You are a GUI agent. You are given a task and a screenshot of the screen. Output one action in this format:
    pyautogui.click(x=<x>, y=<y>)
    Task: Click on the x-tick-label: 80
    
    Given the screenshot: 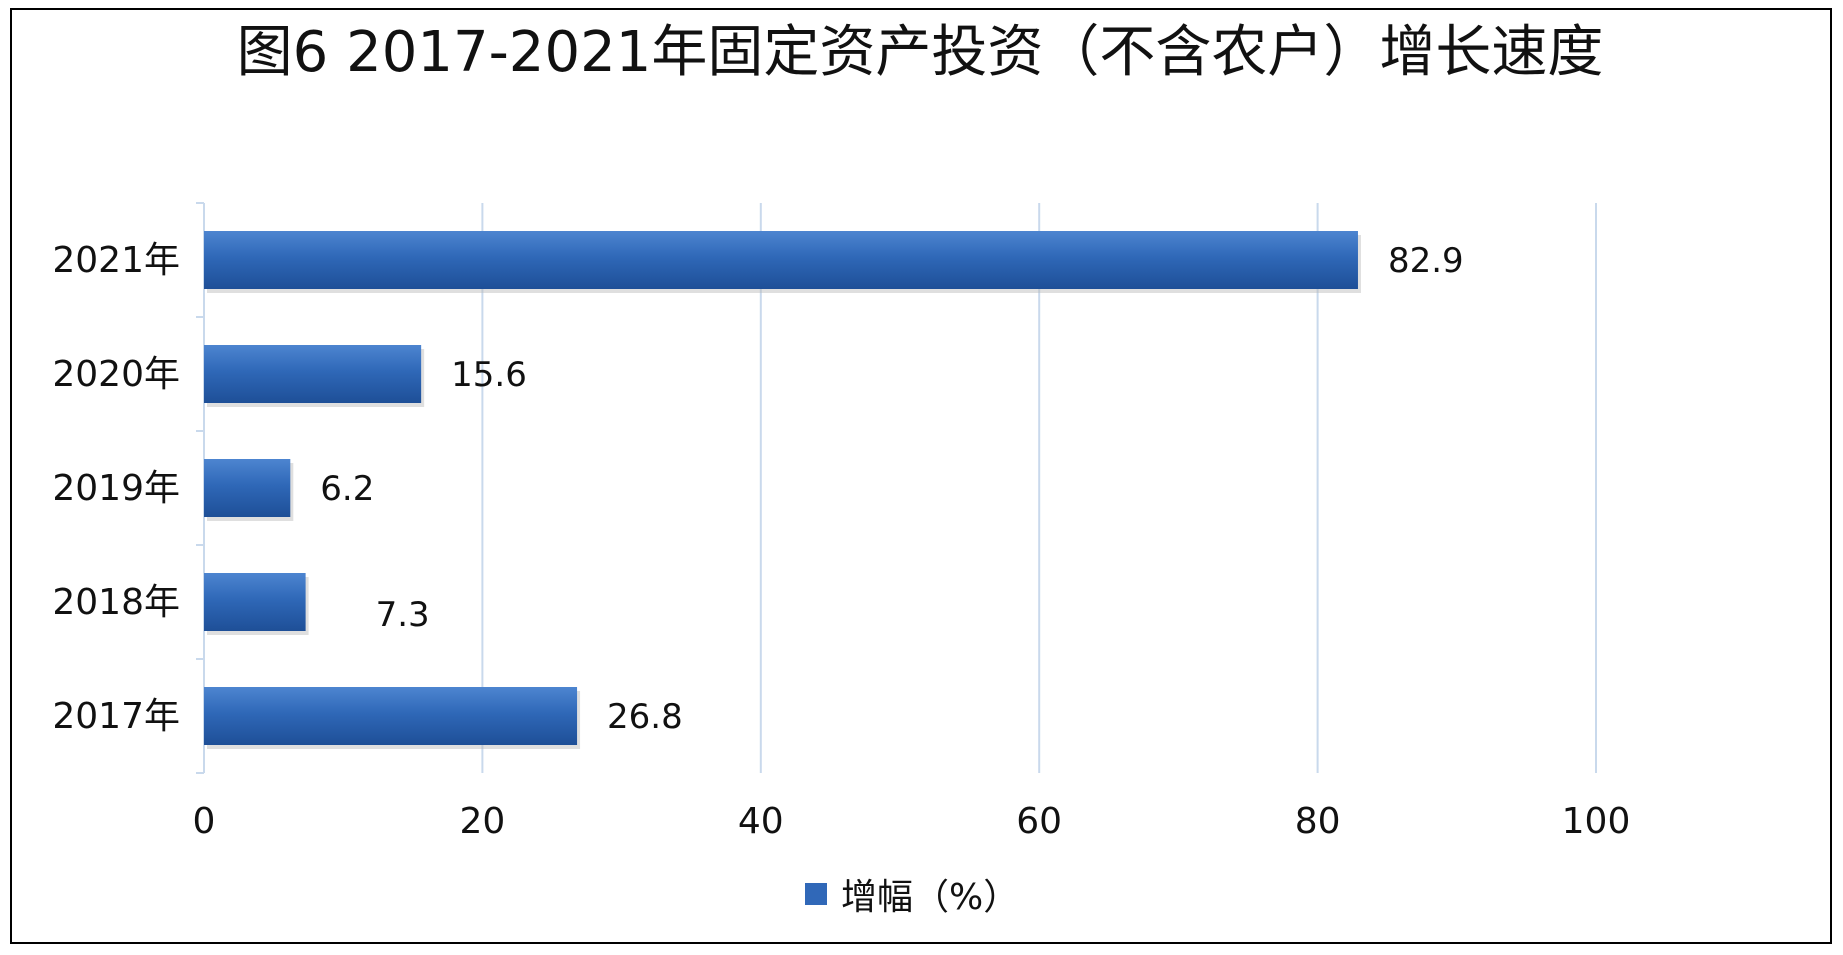 What is the action you would take?
    pyautogui.click(x=1318, y=821)
    